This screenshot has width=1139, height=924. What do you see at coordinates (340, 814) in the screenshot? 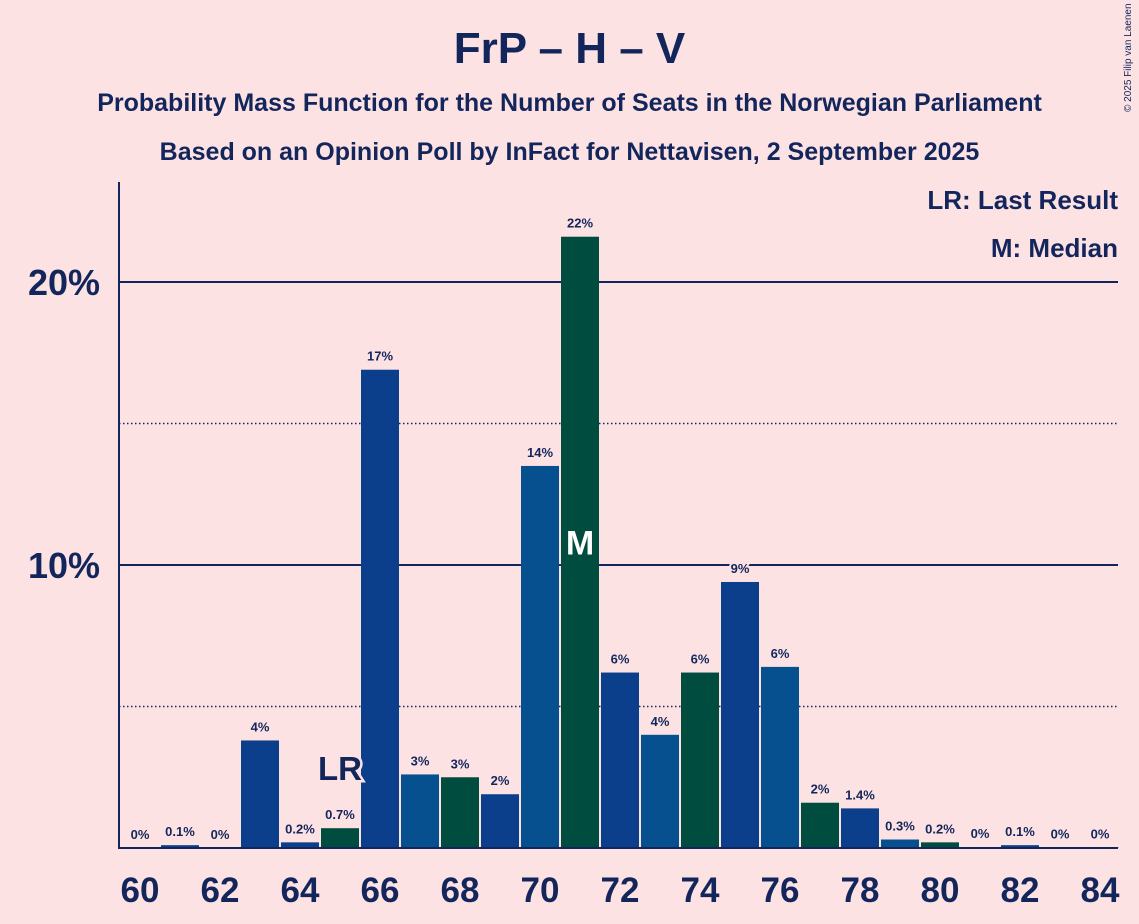
I see `bar-value-label: 0.7%` at bounding box center [340, 814].